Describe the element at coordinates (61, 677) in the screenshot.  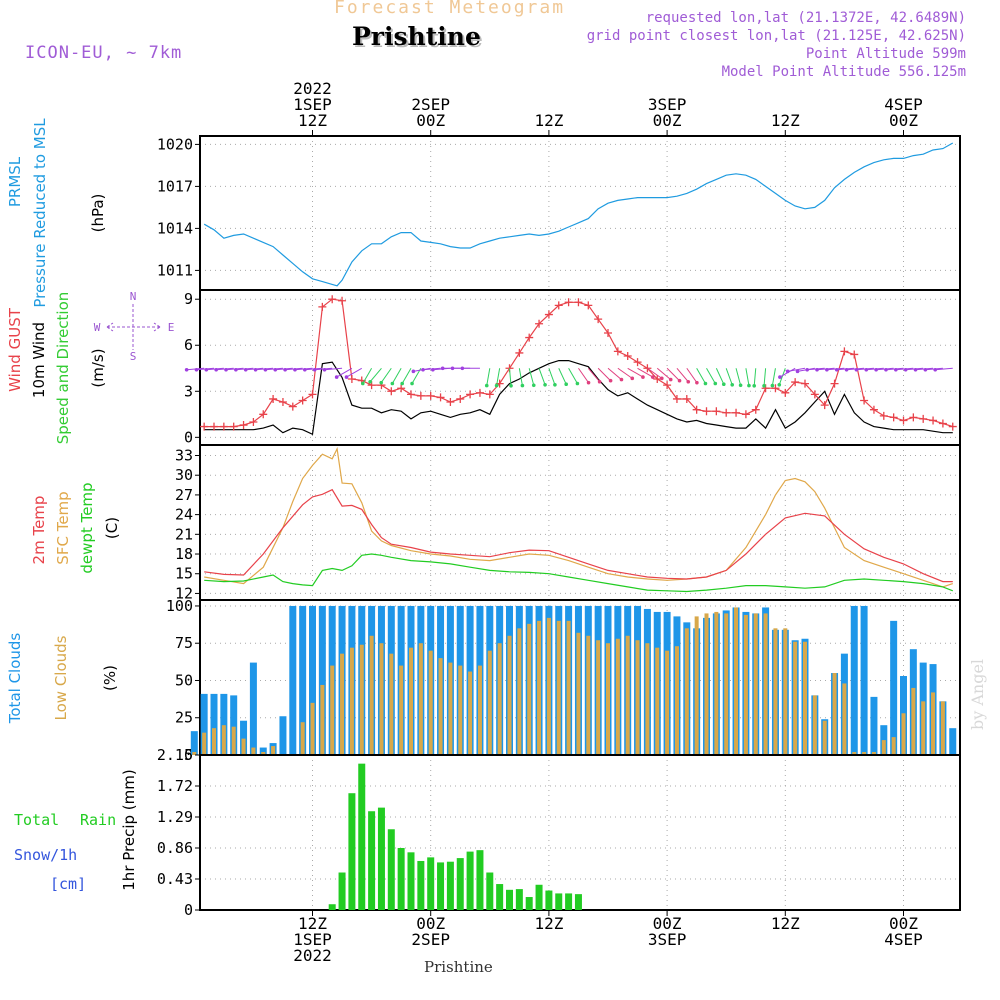
I see `ylabel-low-clouds: Low Clouds` at that location.